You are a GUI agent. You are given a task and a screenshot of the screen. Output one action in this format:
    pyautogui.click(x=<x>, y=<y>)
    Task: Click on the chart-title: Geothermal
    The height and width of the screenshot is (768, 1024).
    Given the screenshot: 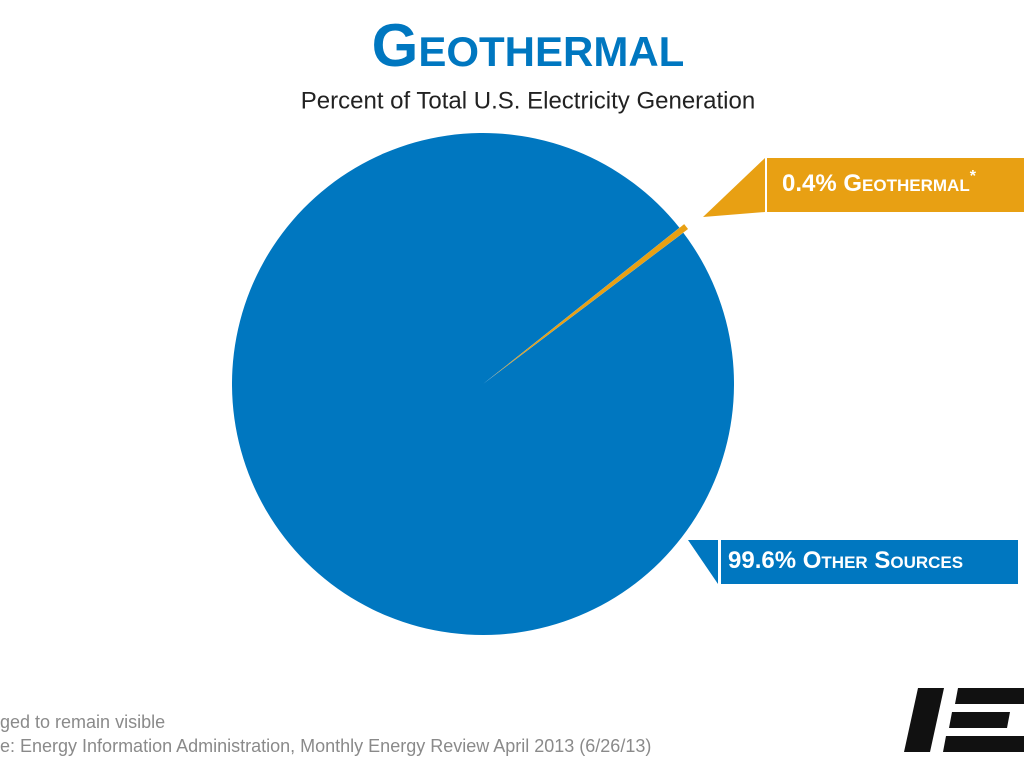 What is the action you would take?
    pyautogui.click(x=528, y=45)
    